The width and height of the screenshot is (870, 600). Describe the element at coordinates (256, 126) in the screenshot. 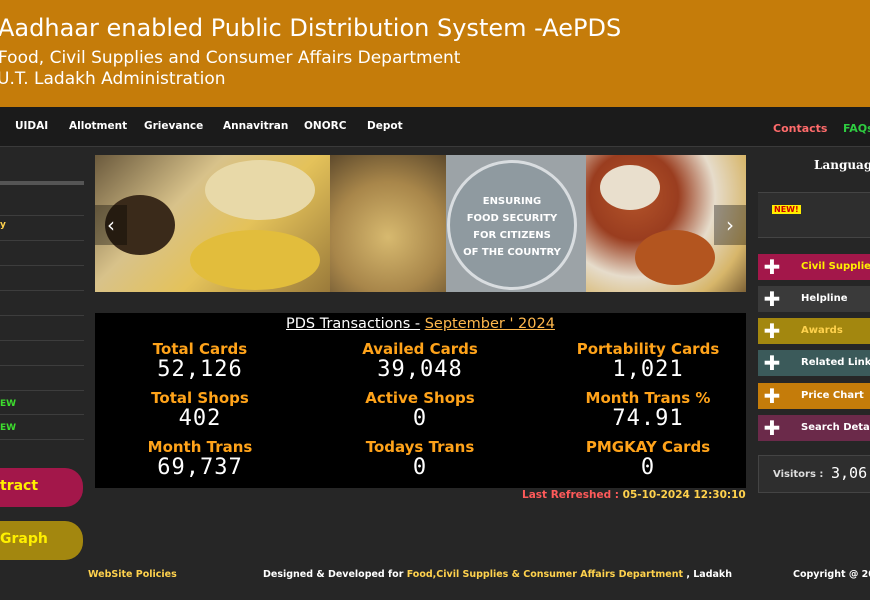

I see `nav-annavitran: Annavitran` at that location.